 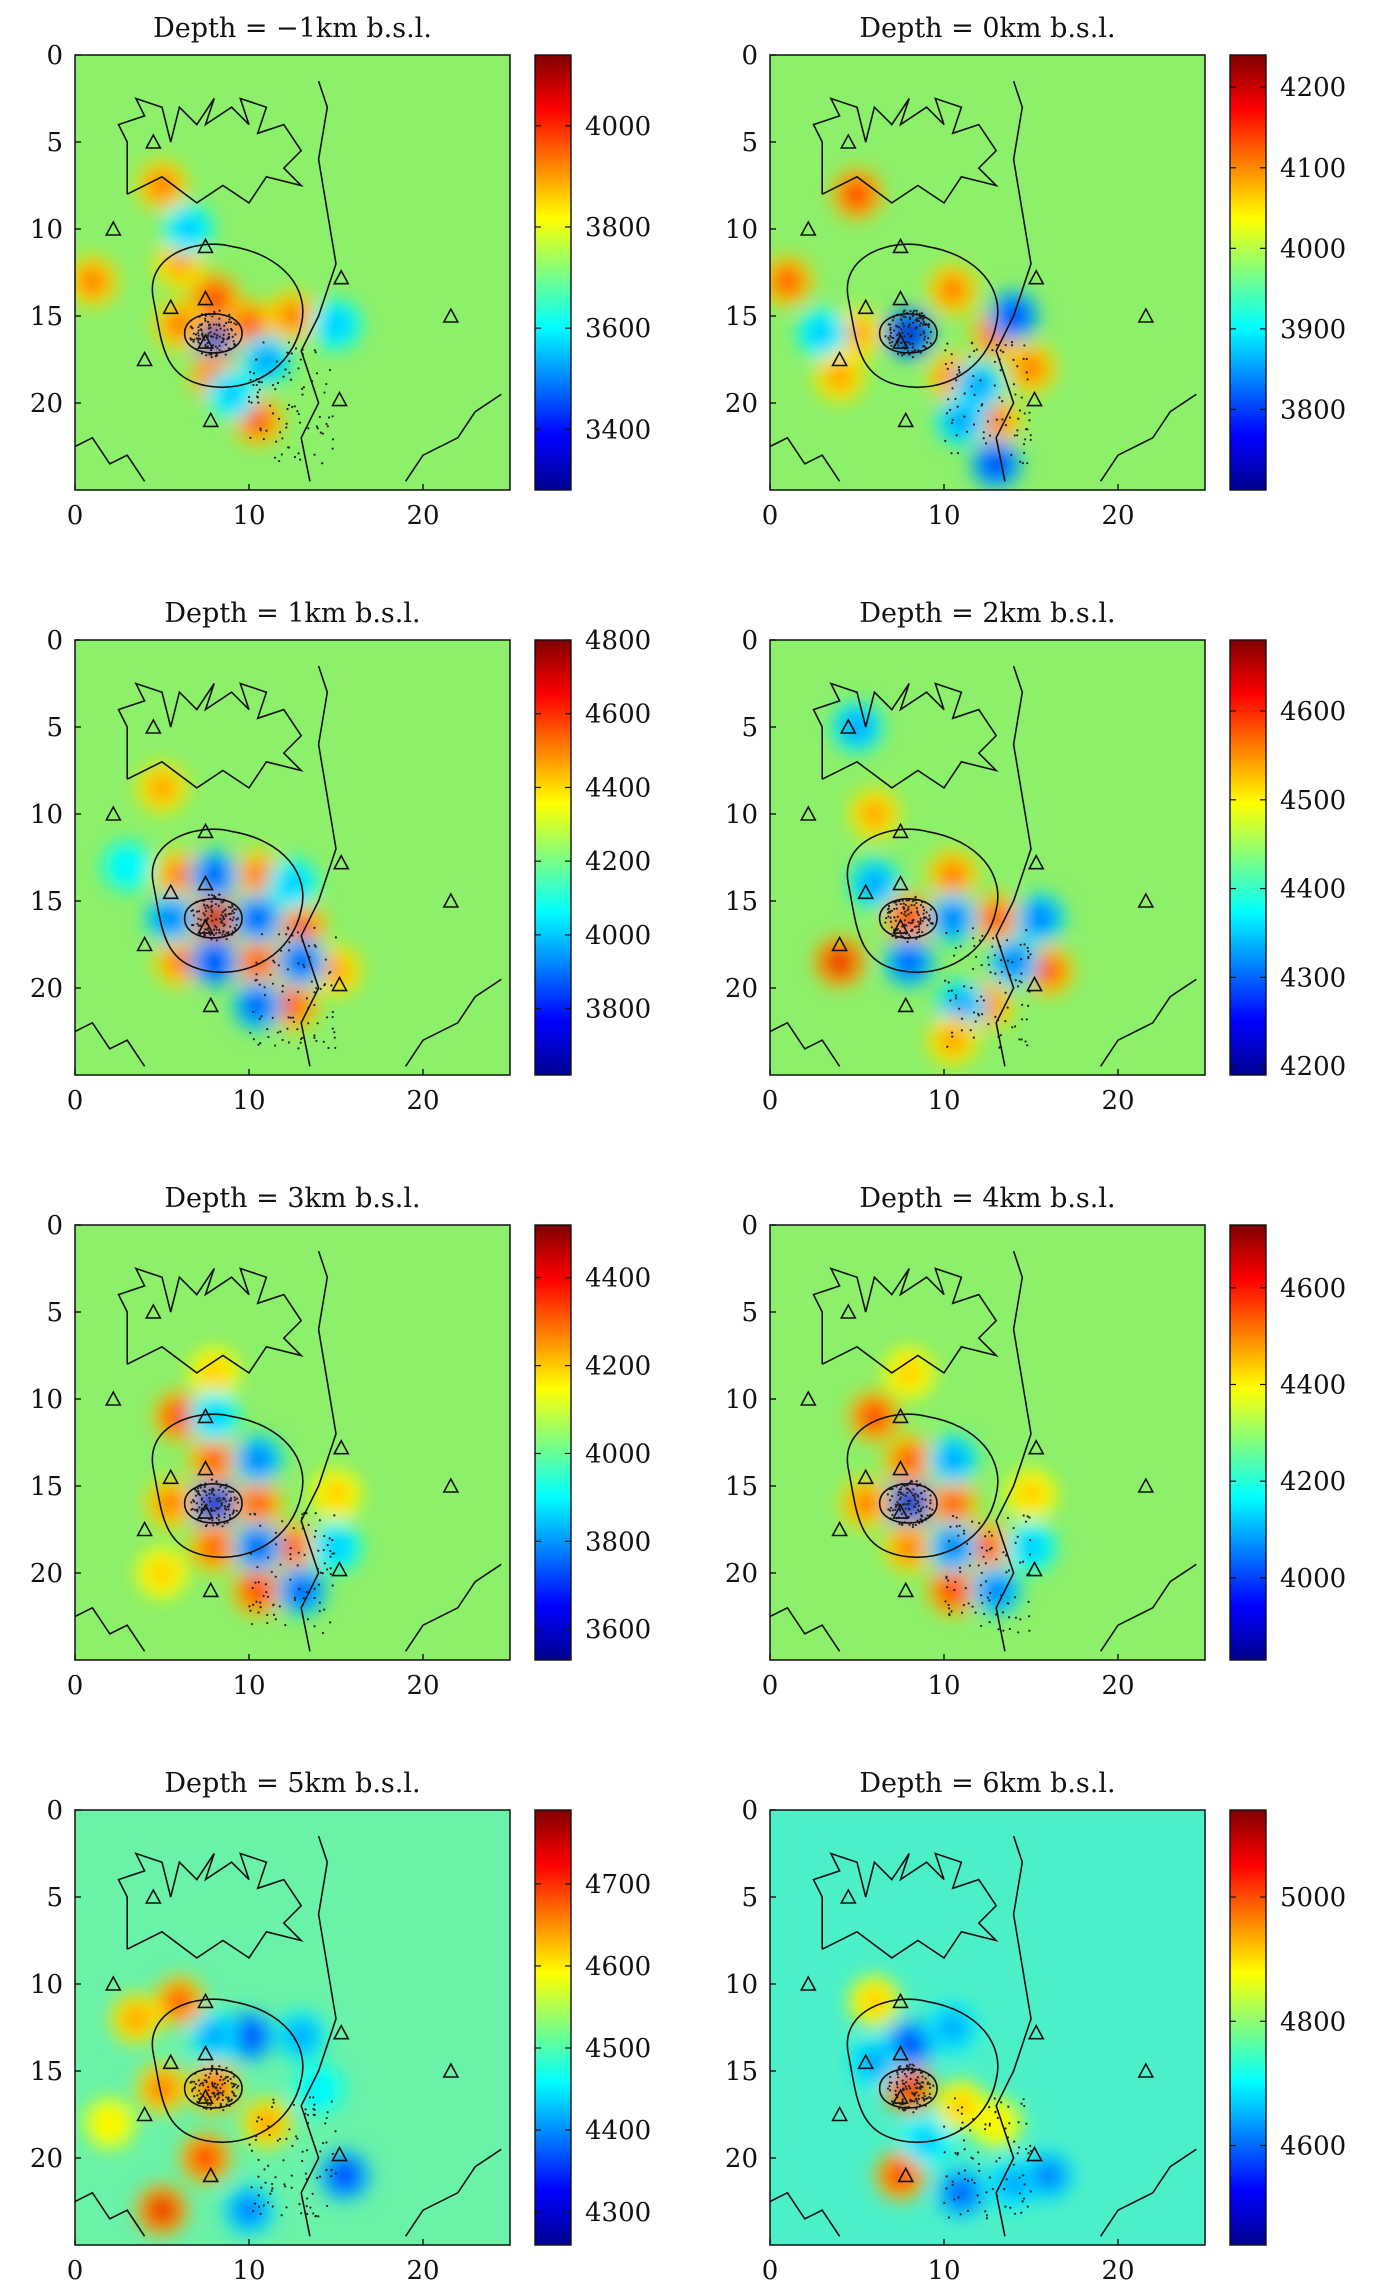 I want to click on anomaly-blobs, so click(x=249, y=1481).